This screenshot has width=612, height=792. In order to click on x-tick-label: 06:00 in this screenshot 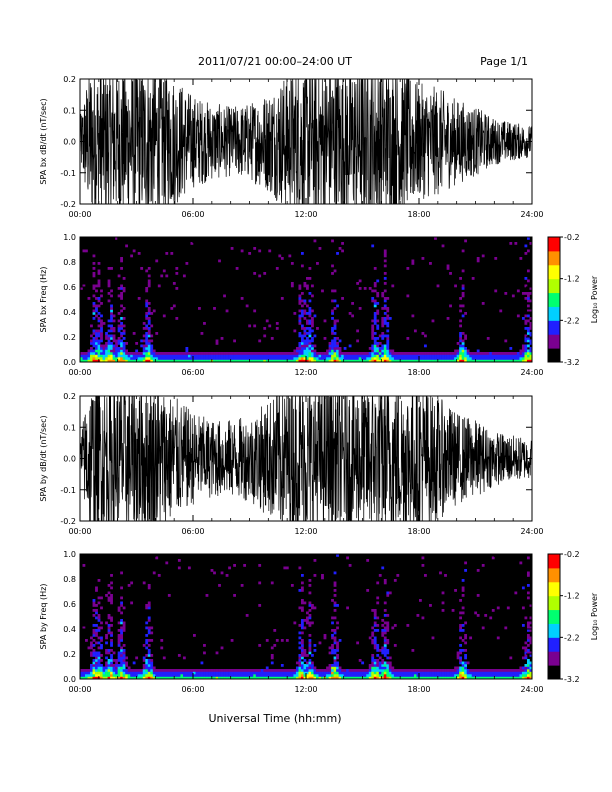, I will do `click(192, 531)`.